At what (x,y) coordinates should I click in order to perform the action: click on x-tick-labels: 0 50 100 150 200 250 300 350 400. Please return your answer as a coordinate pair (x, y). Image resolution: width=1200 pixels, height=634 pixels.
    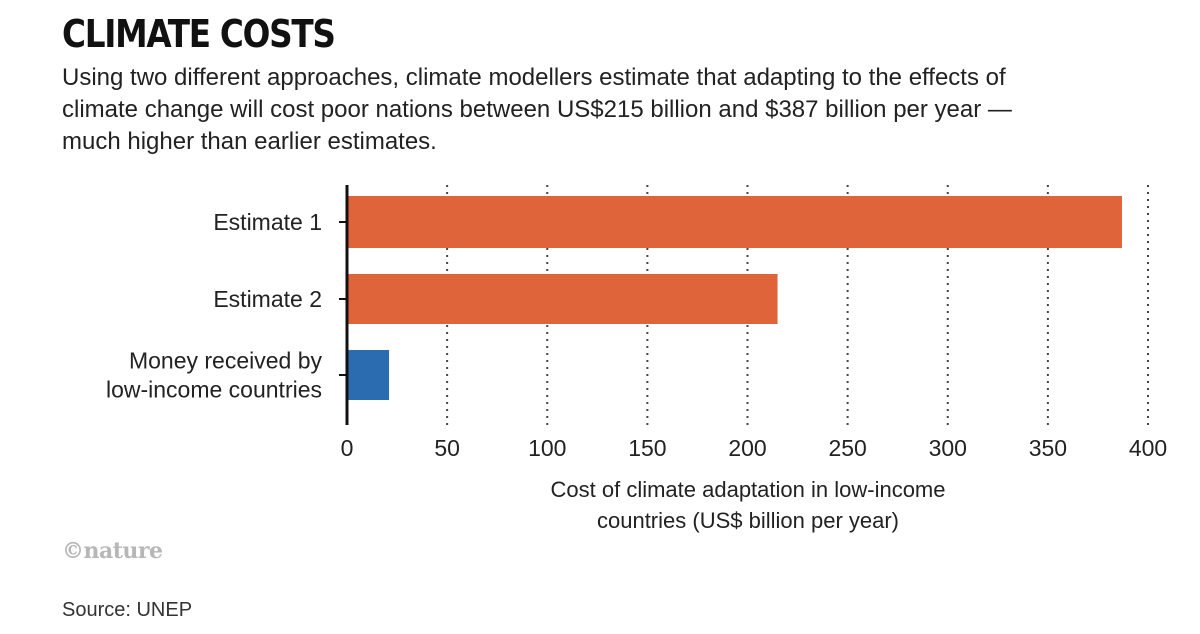
    Looking at the image, I should click on (754, 448).